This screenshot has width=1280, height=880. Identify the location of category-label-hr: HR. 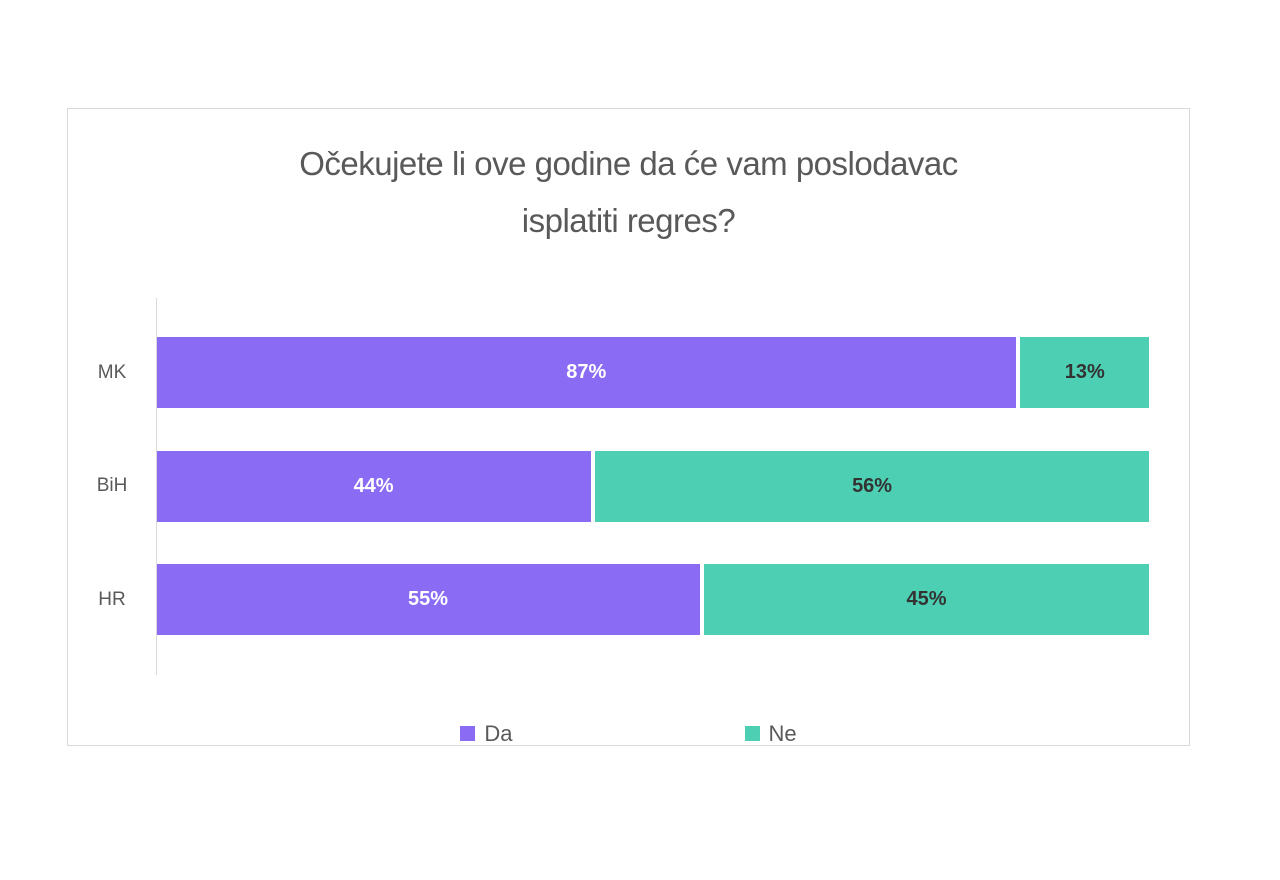
(112, 599).